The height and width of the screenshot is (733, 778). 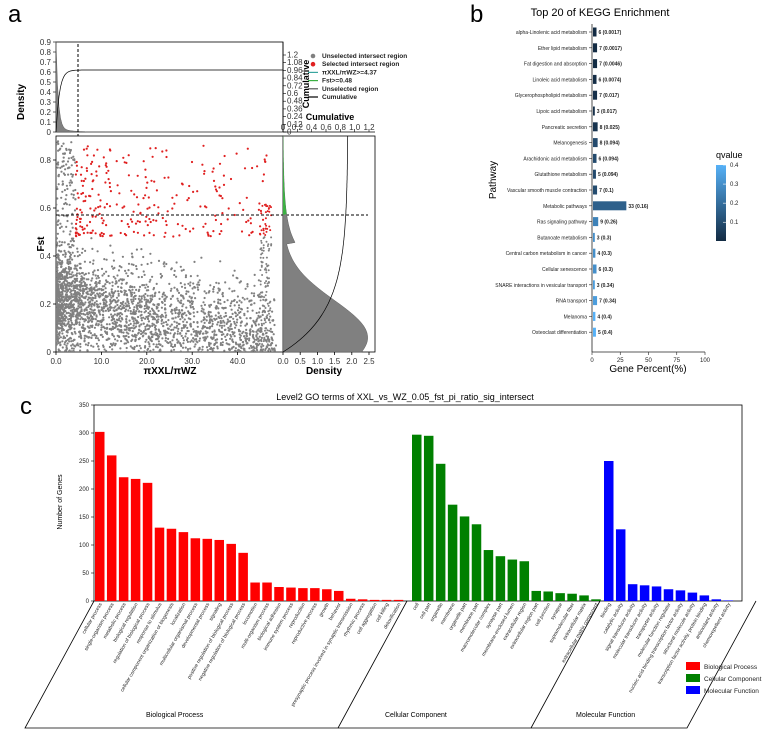 I want to click on go-group-label-cc: Cellular Component, so click(x=416, y=715).